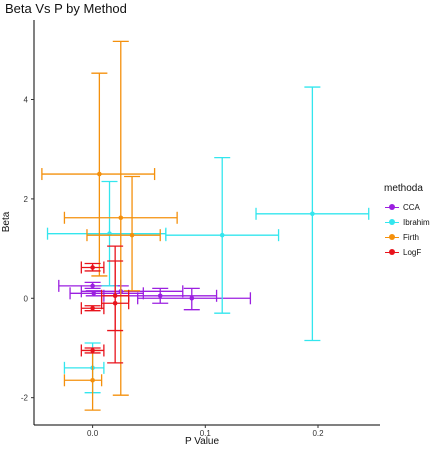 The image size is (446, 450). Describe the element at coordinates (26, 100) in the screenshot. I see `y-tick-label: 4` at that location.